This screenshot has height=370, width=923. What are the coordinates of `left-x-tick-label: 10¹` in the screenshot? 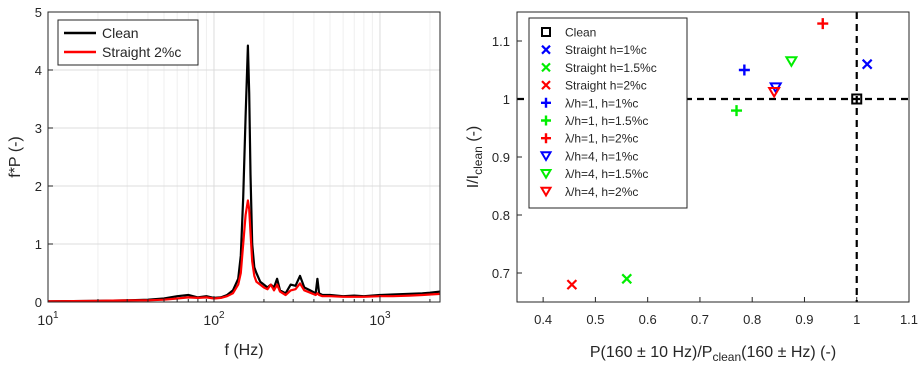 It's located at (48, 319).